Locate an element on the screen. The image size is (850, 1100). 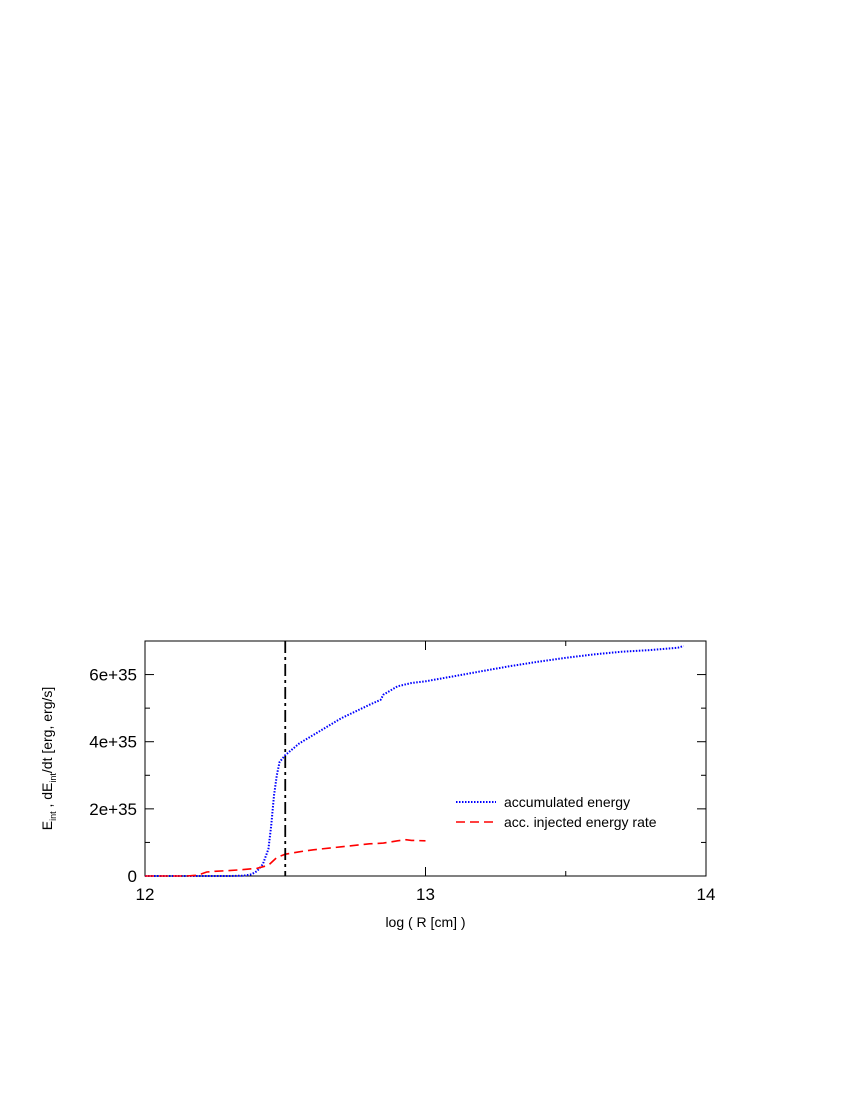
y-tick-label: 0 is located at coordinates (132, 876).